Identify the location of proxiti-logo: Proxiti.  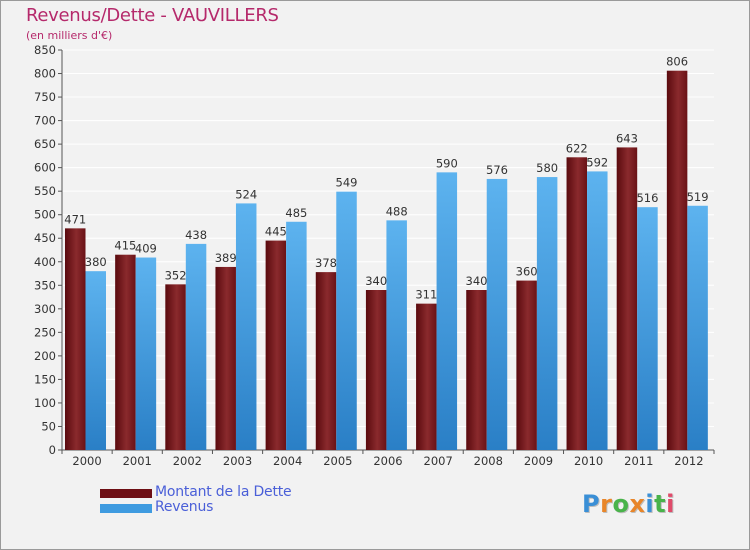
(628, 504).